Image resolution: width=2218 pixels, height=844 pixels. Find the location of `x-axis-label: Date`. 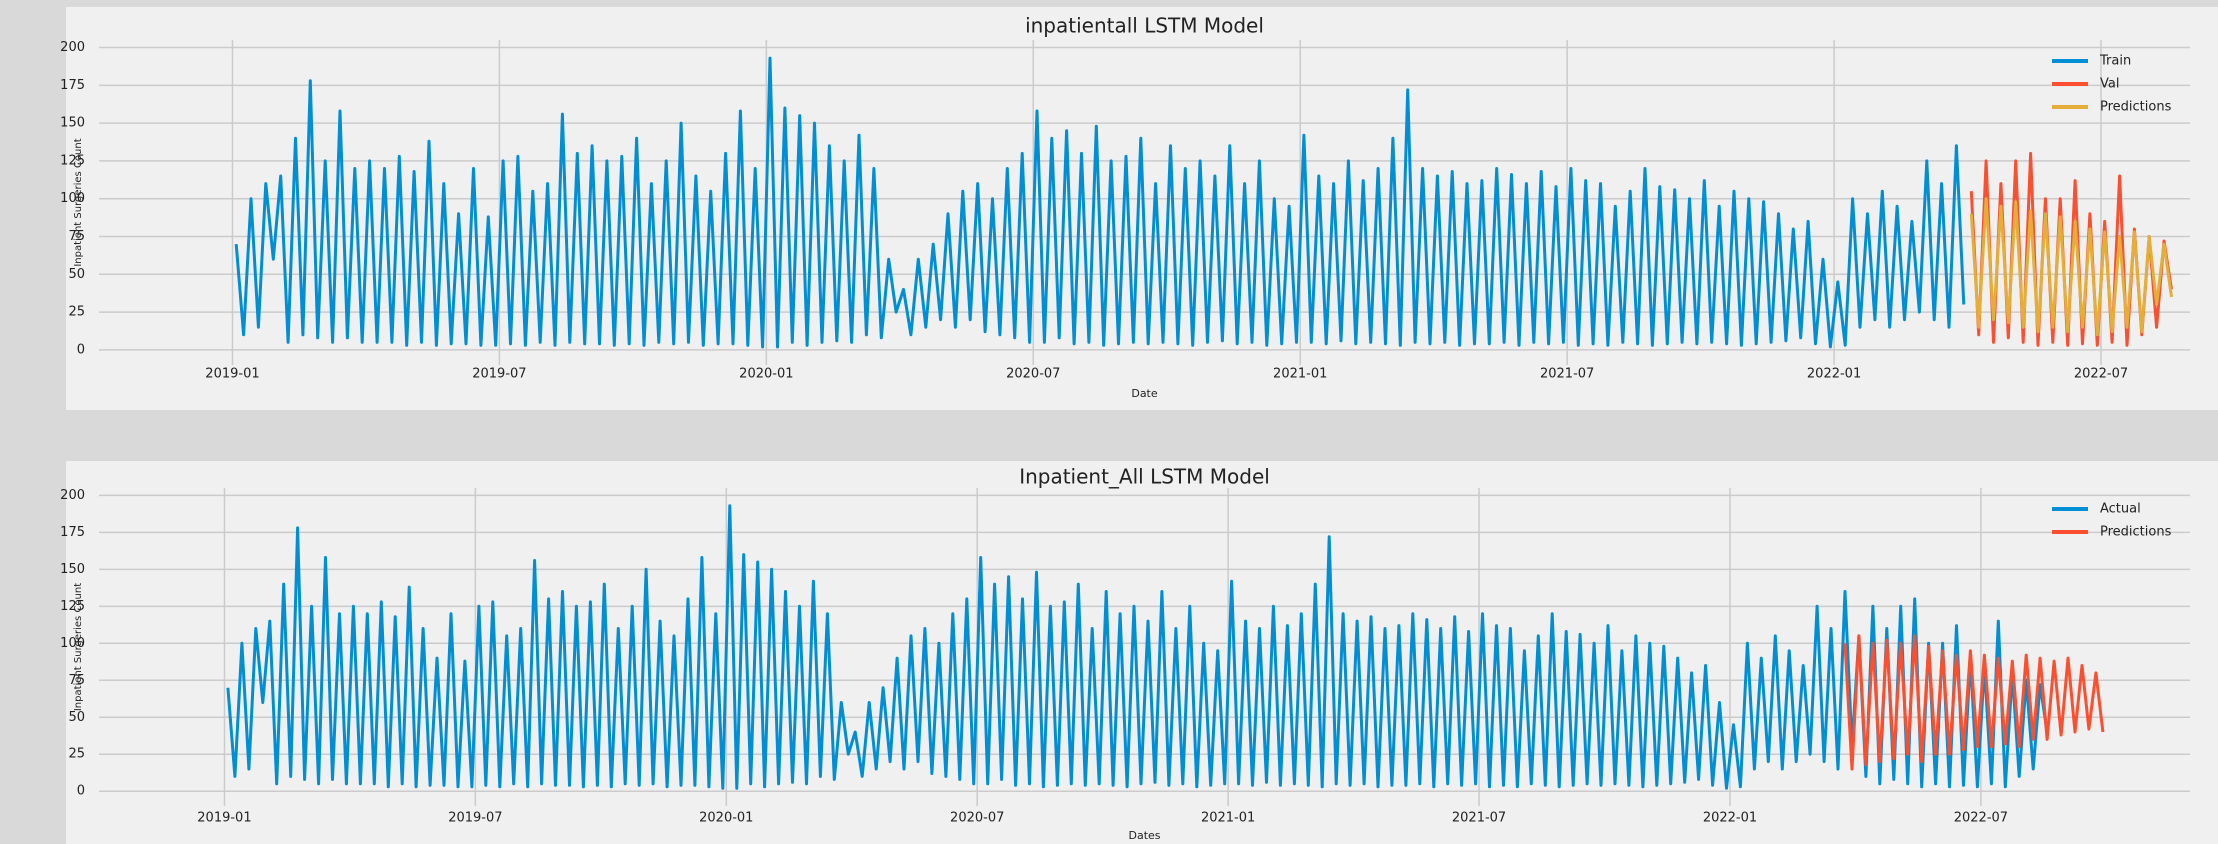

x-axis-label: Date is located at coordinates (1144, 393).